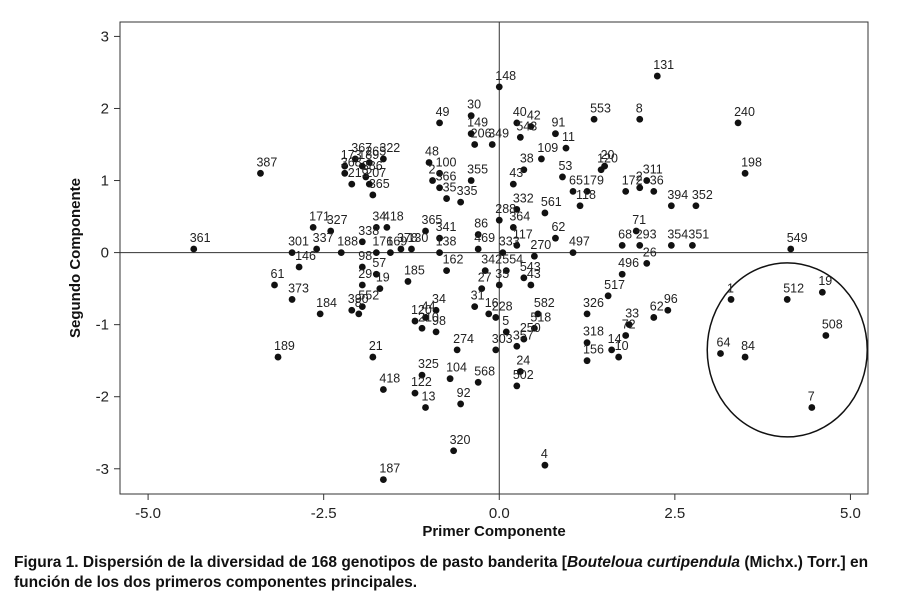 This screenshot has width=900, height=601. I want to click on highlight-ellipse, so click(787, 350).